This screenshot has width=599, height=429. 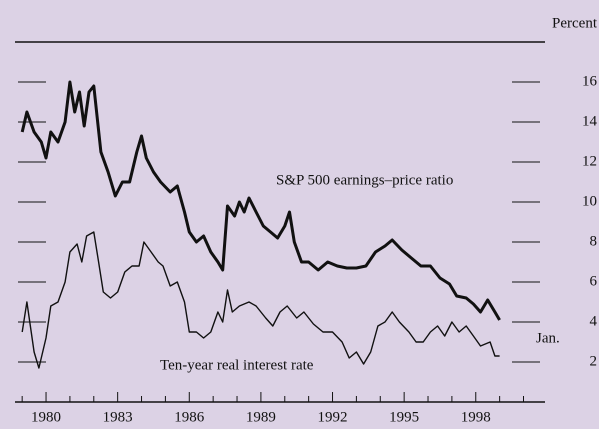 What do you see at coordinates (189, 417) in the screenshot?
I see `x-tick-label: 1986` at bounding box center [189, 417].